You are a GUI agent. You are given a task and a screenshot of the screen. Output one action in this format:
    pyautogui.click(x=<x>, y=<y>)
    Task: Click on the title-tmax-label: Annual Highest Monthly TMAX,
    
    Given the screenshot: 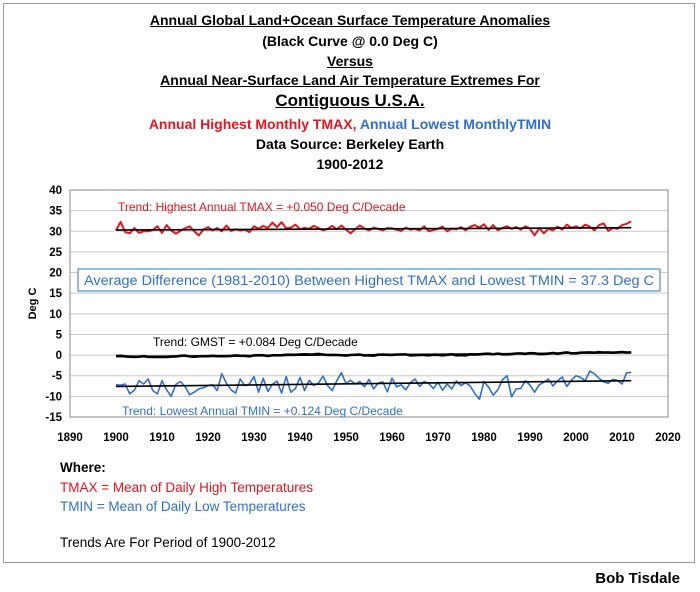 What is the action you would take?
    pyautogui.click(x=252, y=124)
    